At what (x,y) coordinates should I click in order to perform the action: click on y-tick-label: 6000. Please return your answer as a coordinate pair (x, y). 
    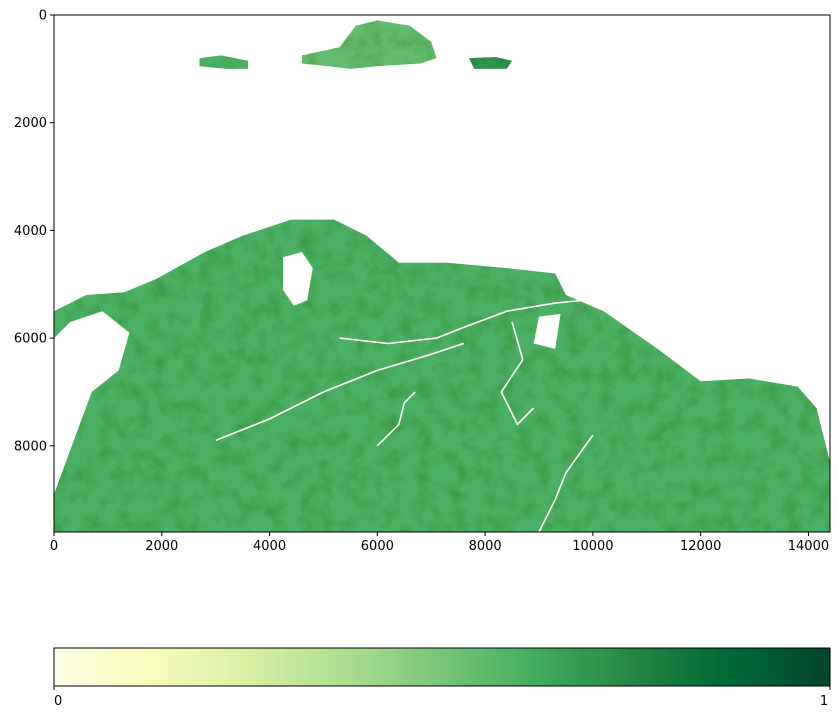
    Looking at the image, I should click on (30, 339).